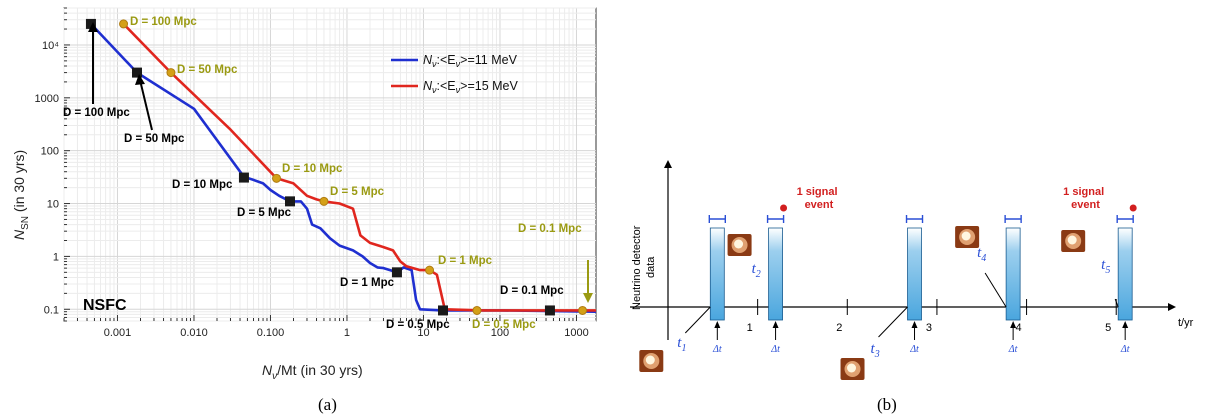 The width and height of the screenshot is (1222, 419). What do you see at coordinates (1186, 323) in the screenshot?
I see `x-axis-label-b: t/yr` at bounding box center [1186, 323].